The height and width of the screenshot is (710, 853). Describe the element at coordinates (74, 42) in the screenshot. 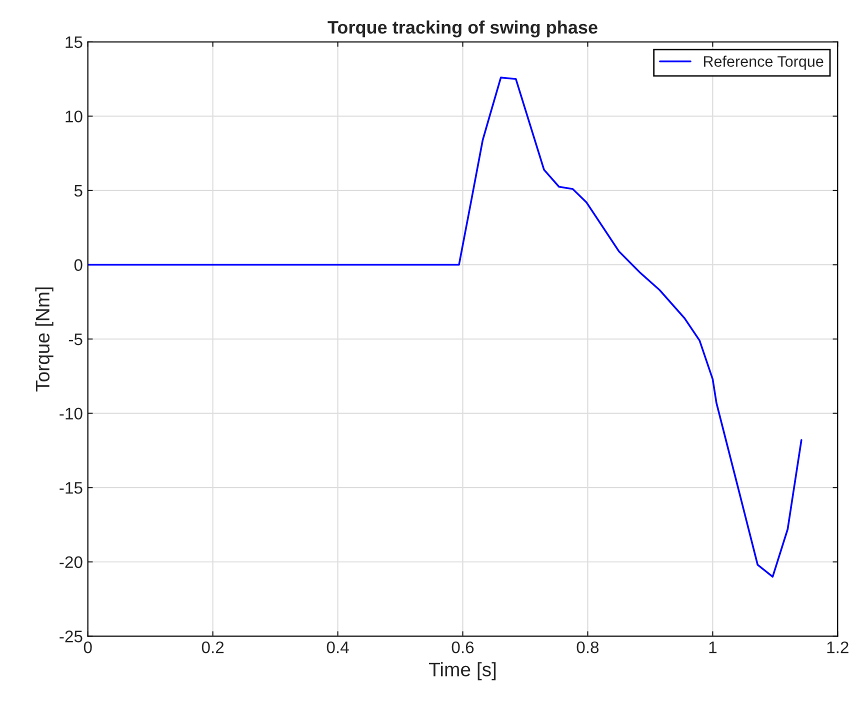

I see `y-tick-label: 15` at that location.